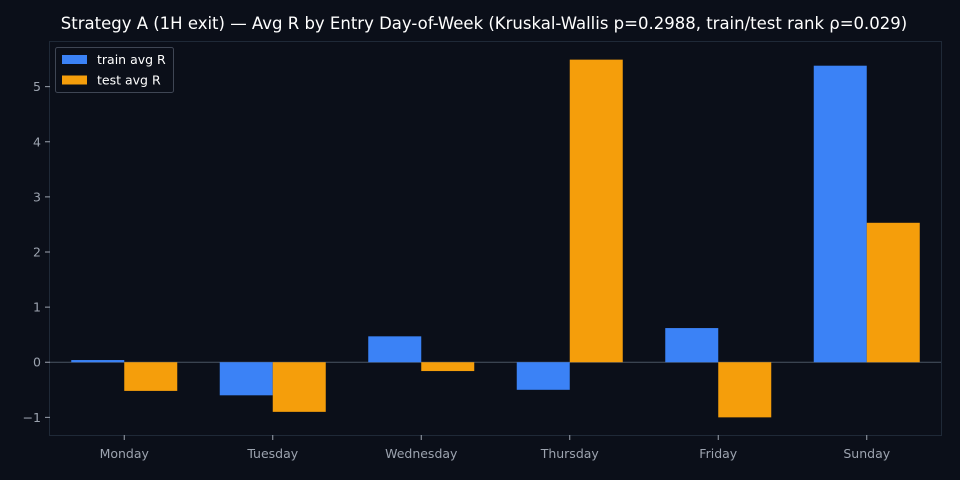  I want to click on bar-test-monday, so click(151, 376).